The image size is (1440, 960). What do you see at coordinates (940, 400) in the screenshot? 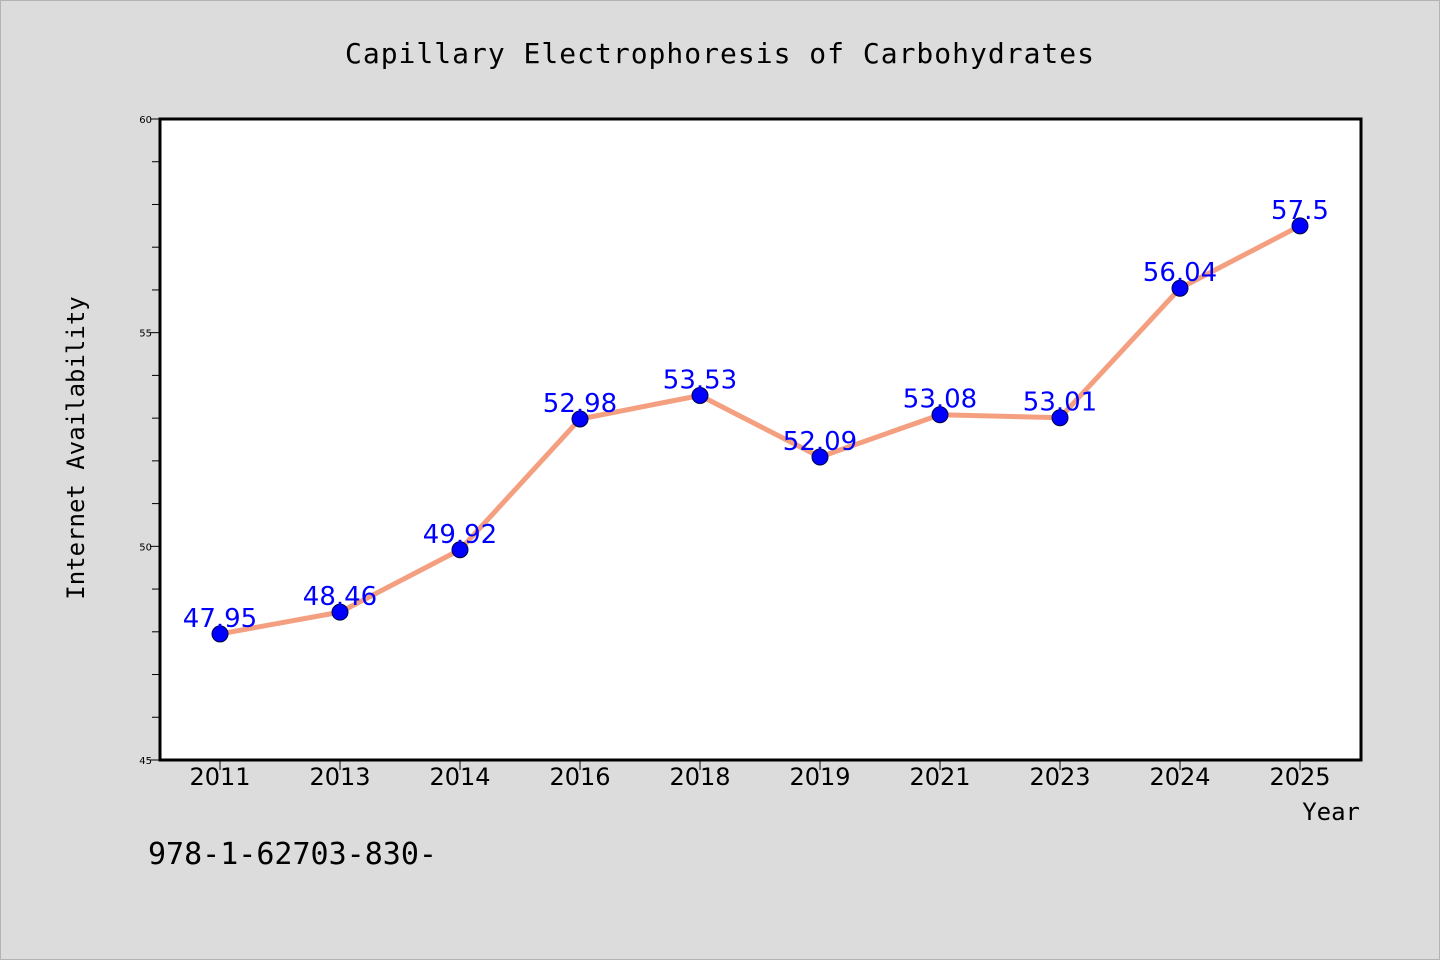
I see `data-label: 53.08` at bounding box center [940, 400].